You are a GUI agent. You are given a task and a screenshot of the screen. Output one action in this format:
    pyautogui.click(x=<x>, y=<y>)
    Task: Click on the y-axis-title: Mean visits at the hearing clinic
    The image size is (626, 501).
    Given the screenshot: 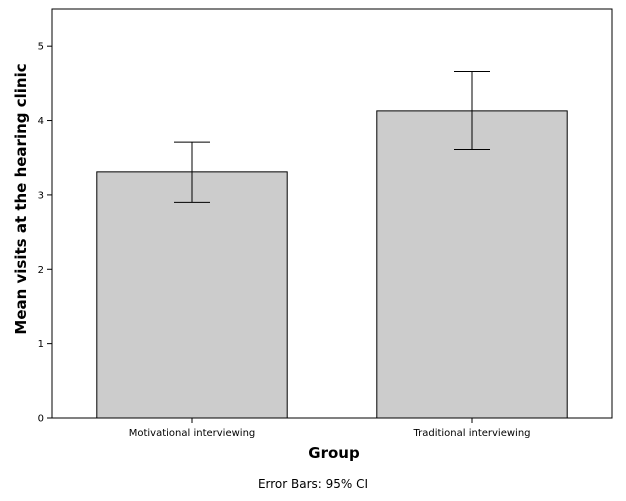 What is the action you would take?
    pyautogui.click(x=21, y=198)
    